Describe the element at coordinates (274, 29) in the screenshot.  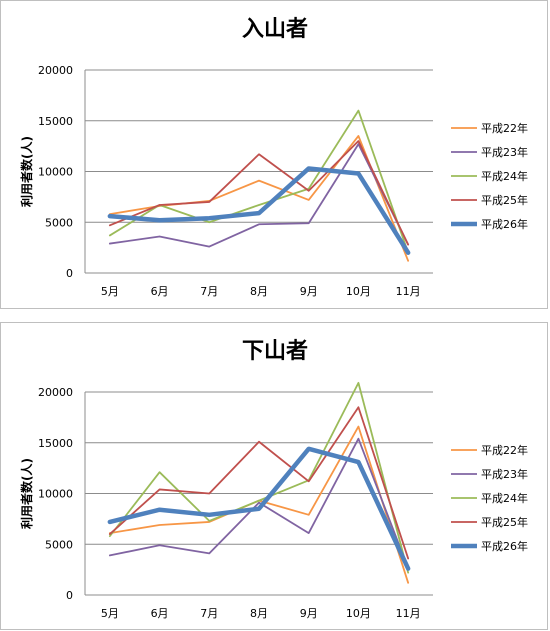
I see `chart-title: 入山者` at that location.